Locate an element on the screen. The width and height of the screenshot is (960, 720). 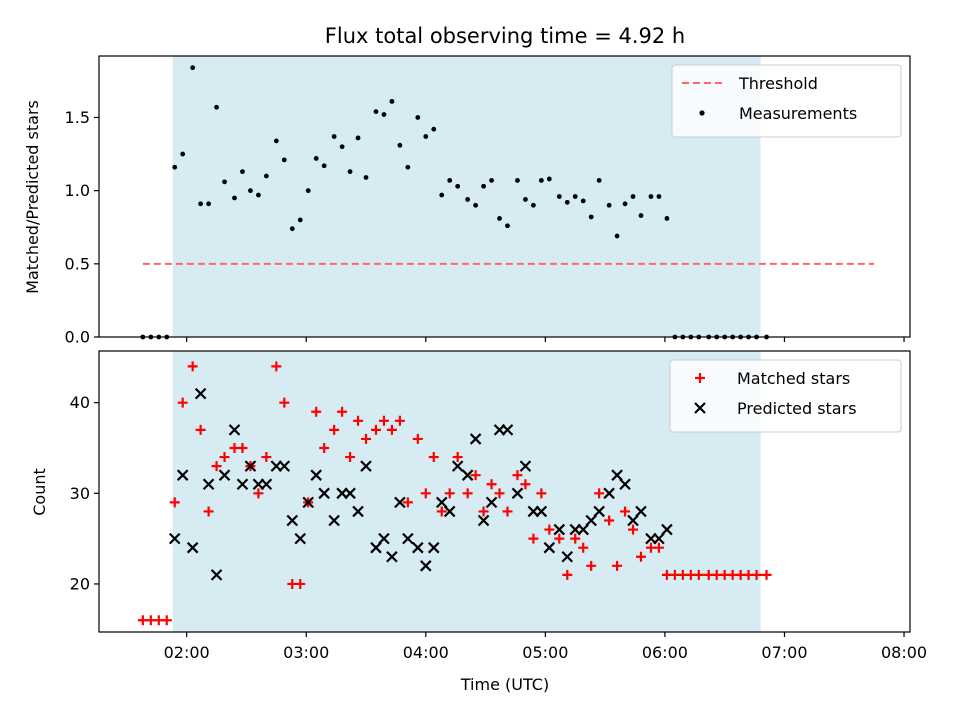
top-legend-marker is located at coordinates (702, 113).